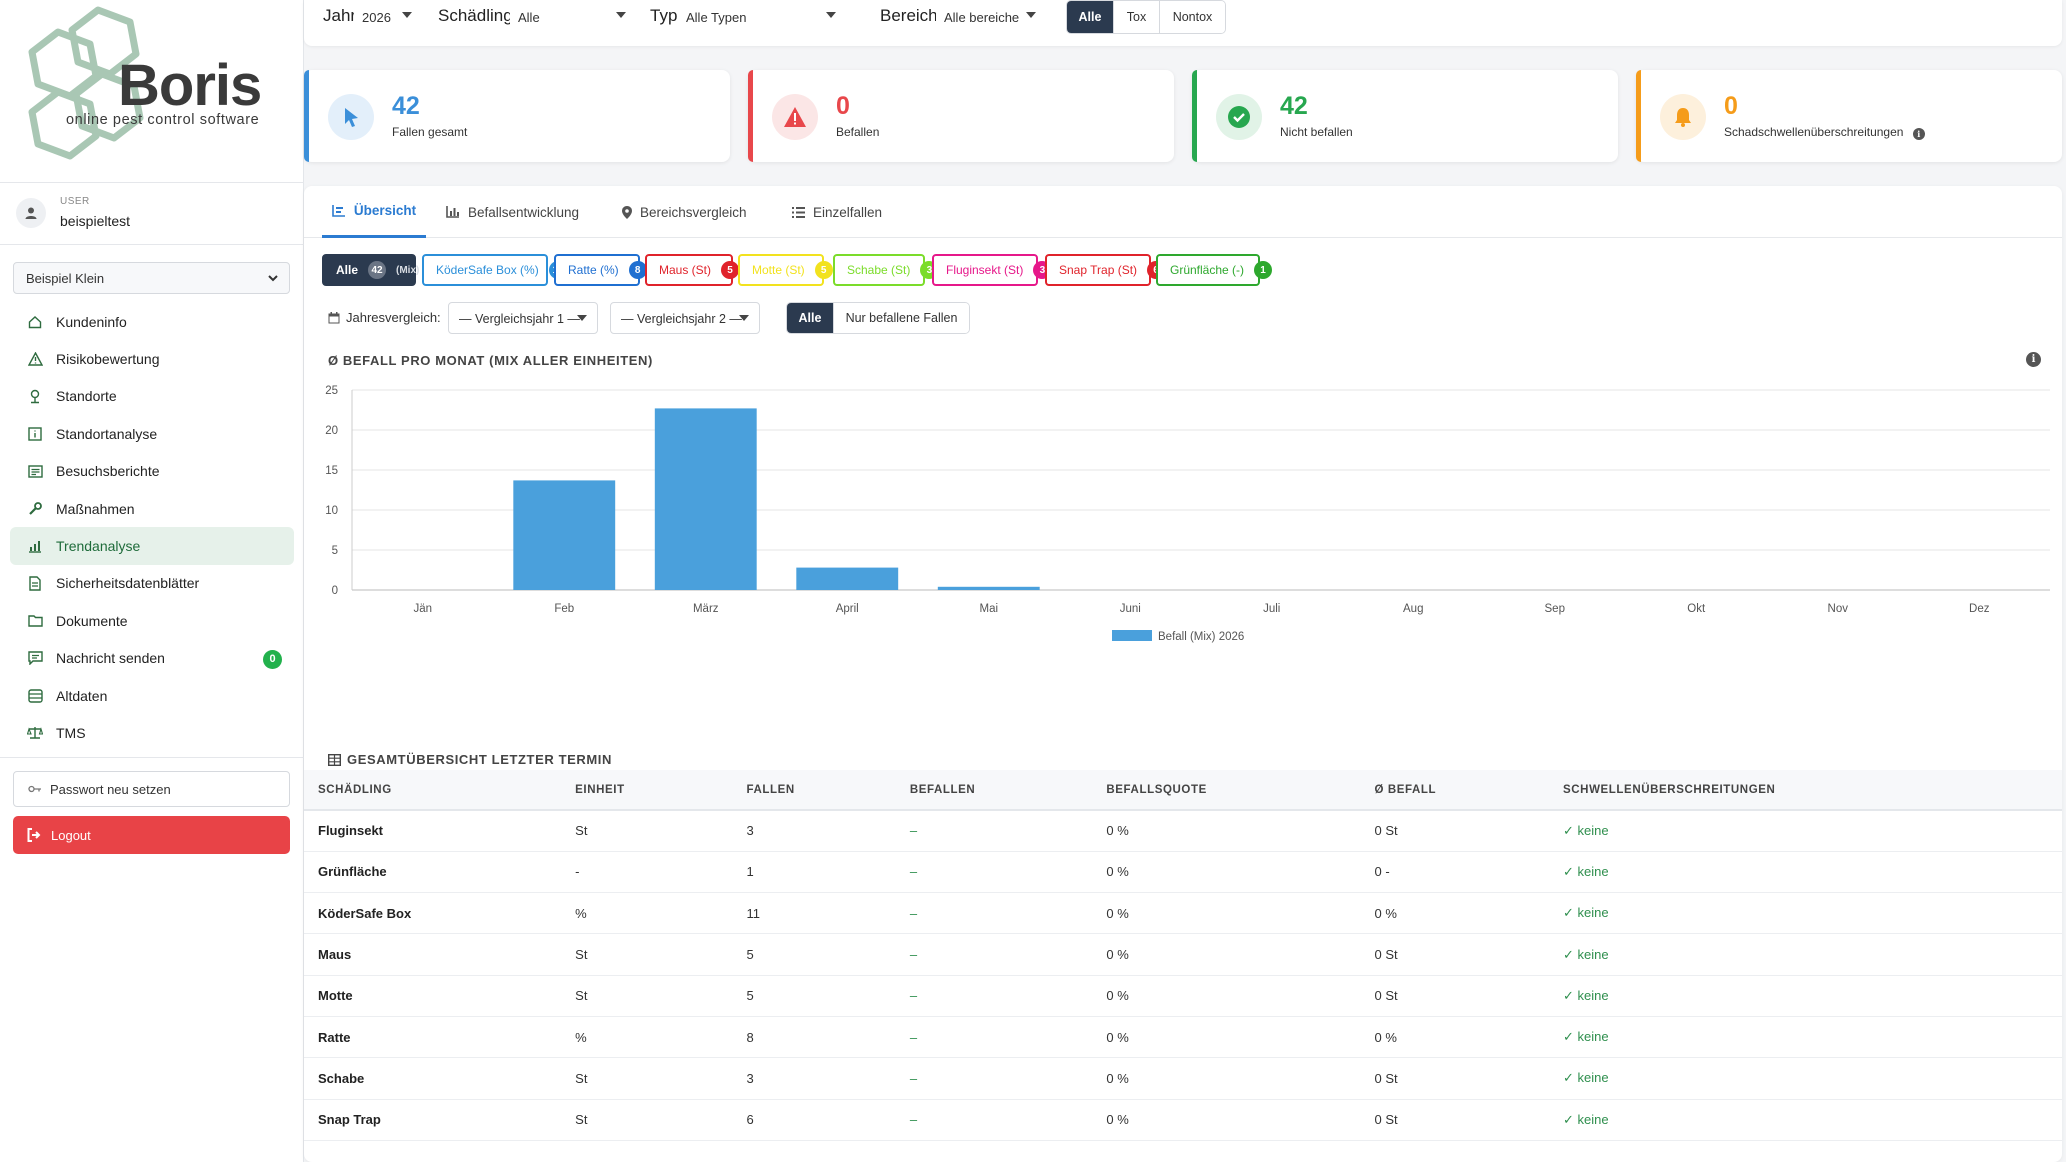  Describe the element at coordinates (1413, 609) in the screenshot. I see `x-tick-label: Aug` at that location.